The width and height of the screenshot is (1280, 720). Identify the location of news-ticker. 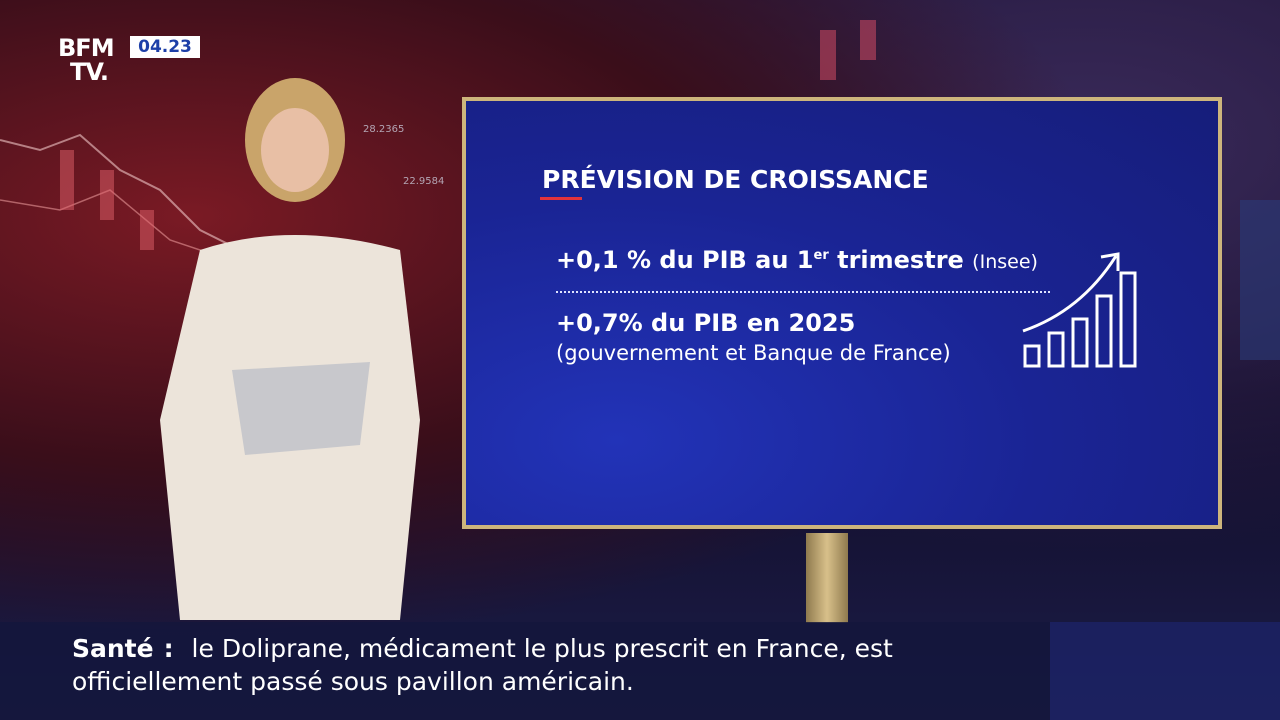
(525, 671).